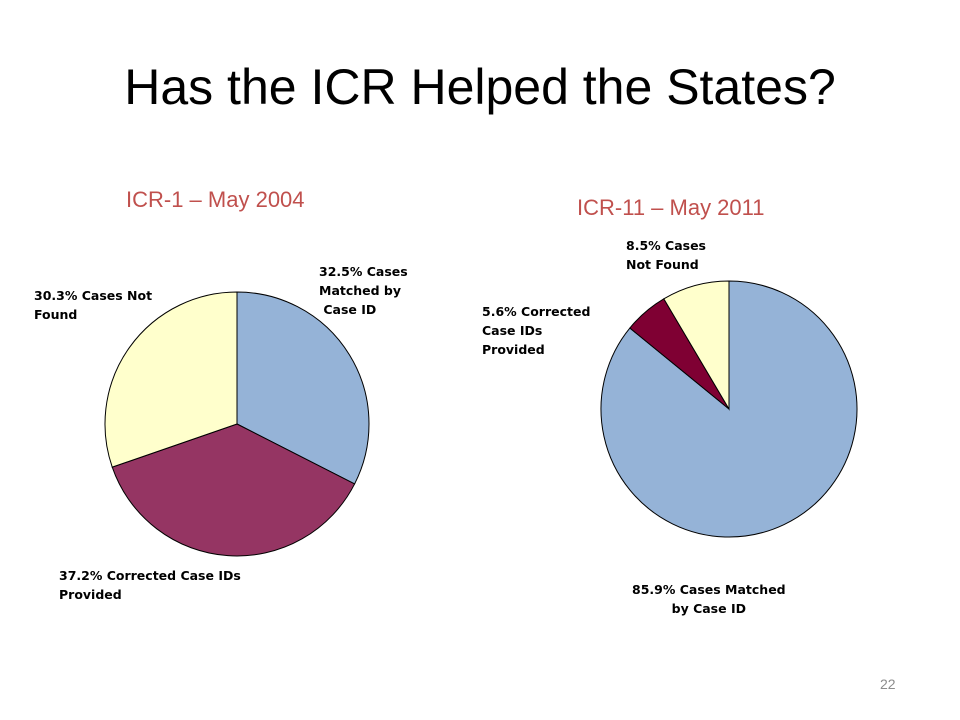 The width and height of the screenshot is (960, 720). What do you see at coordinates (233, 490) in the screenshot?
I see `pie-slice-icr1-corrected` at bounding box center [233, 490].